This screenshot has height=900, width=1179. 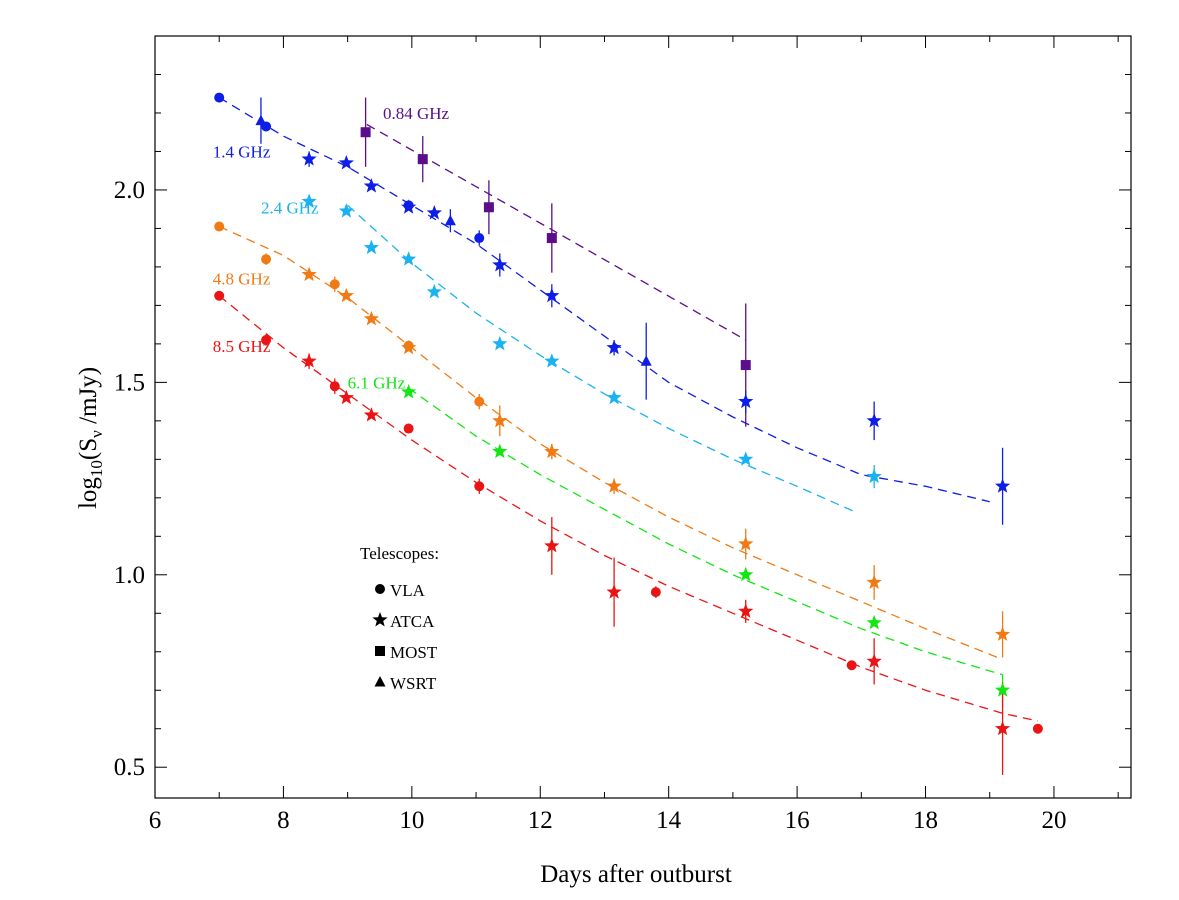 I want to click on series-label: 8.5 GHz, so click(x=242, y=346).